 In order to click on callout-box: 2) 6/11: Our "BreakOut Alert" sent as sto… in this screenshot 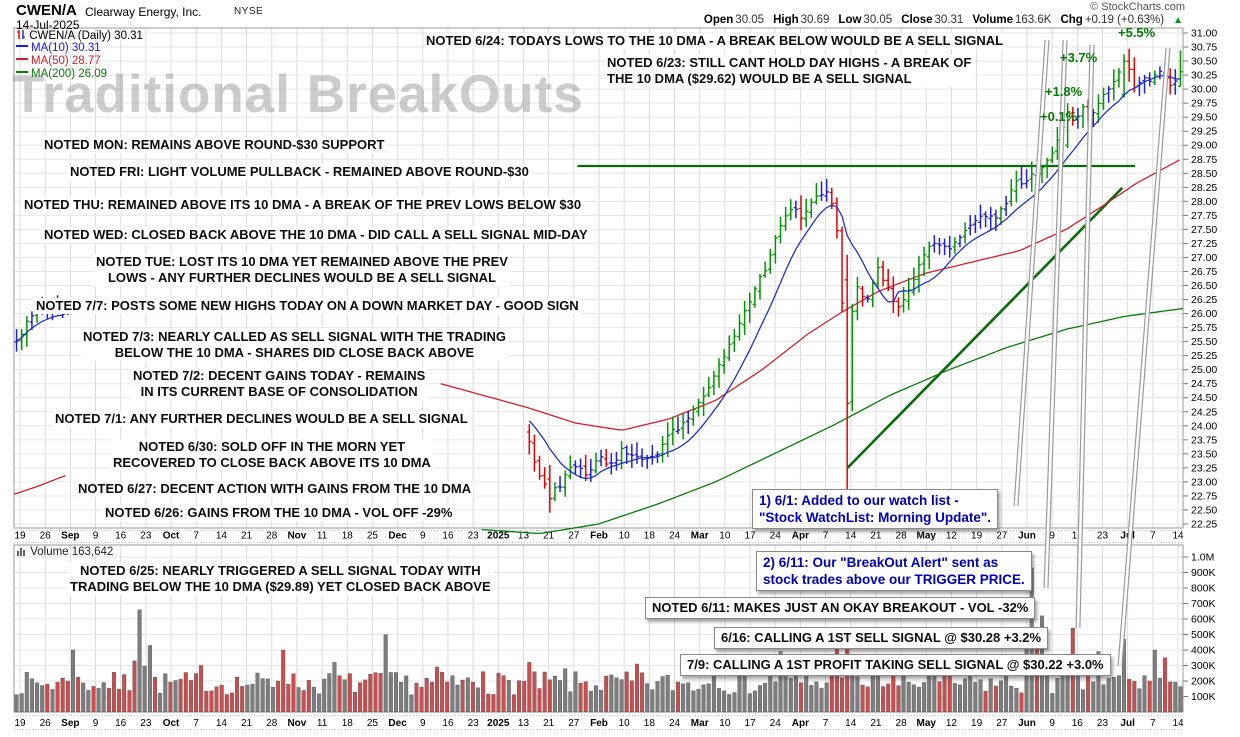, I will do `click(894, 571)`.